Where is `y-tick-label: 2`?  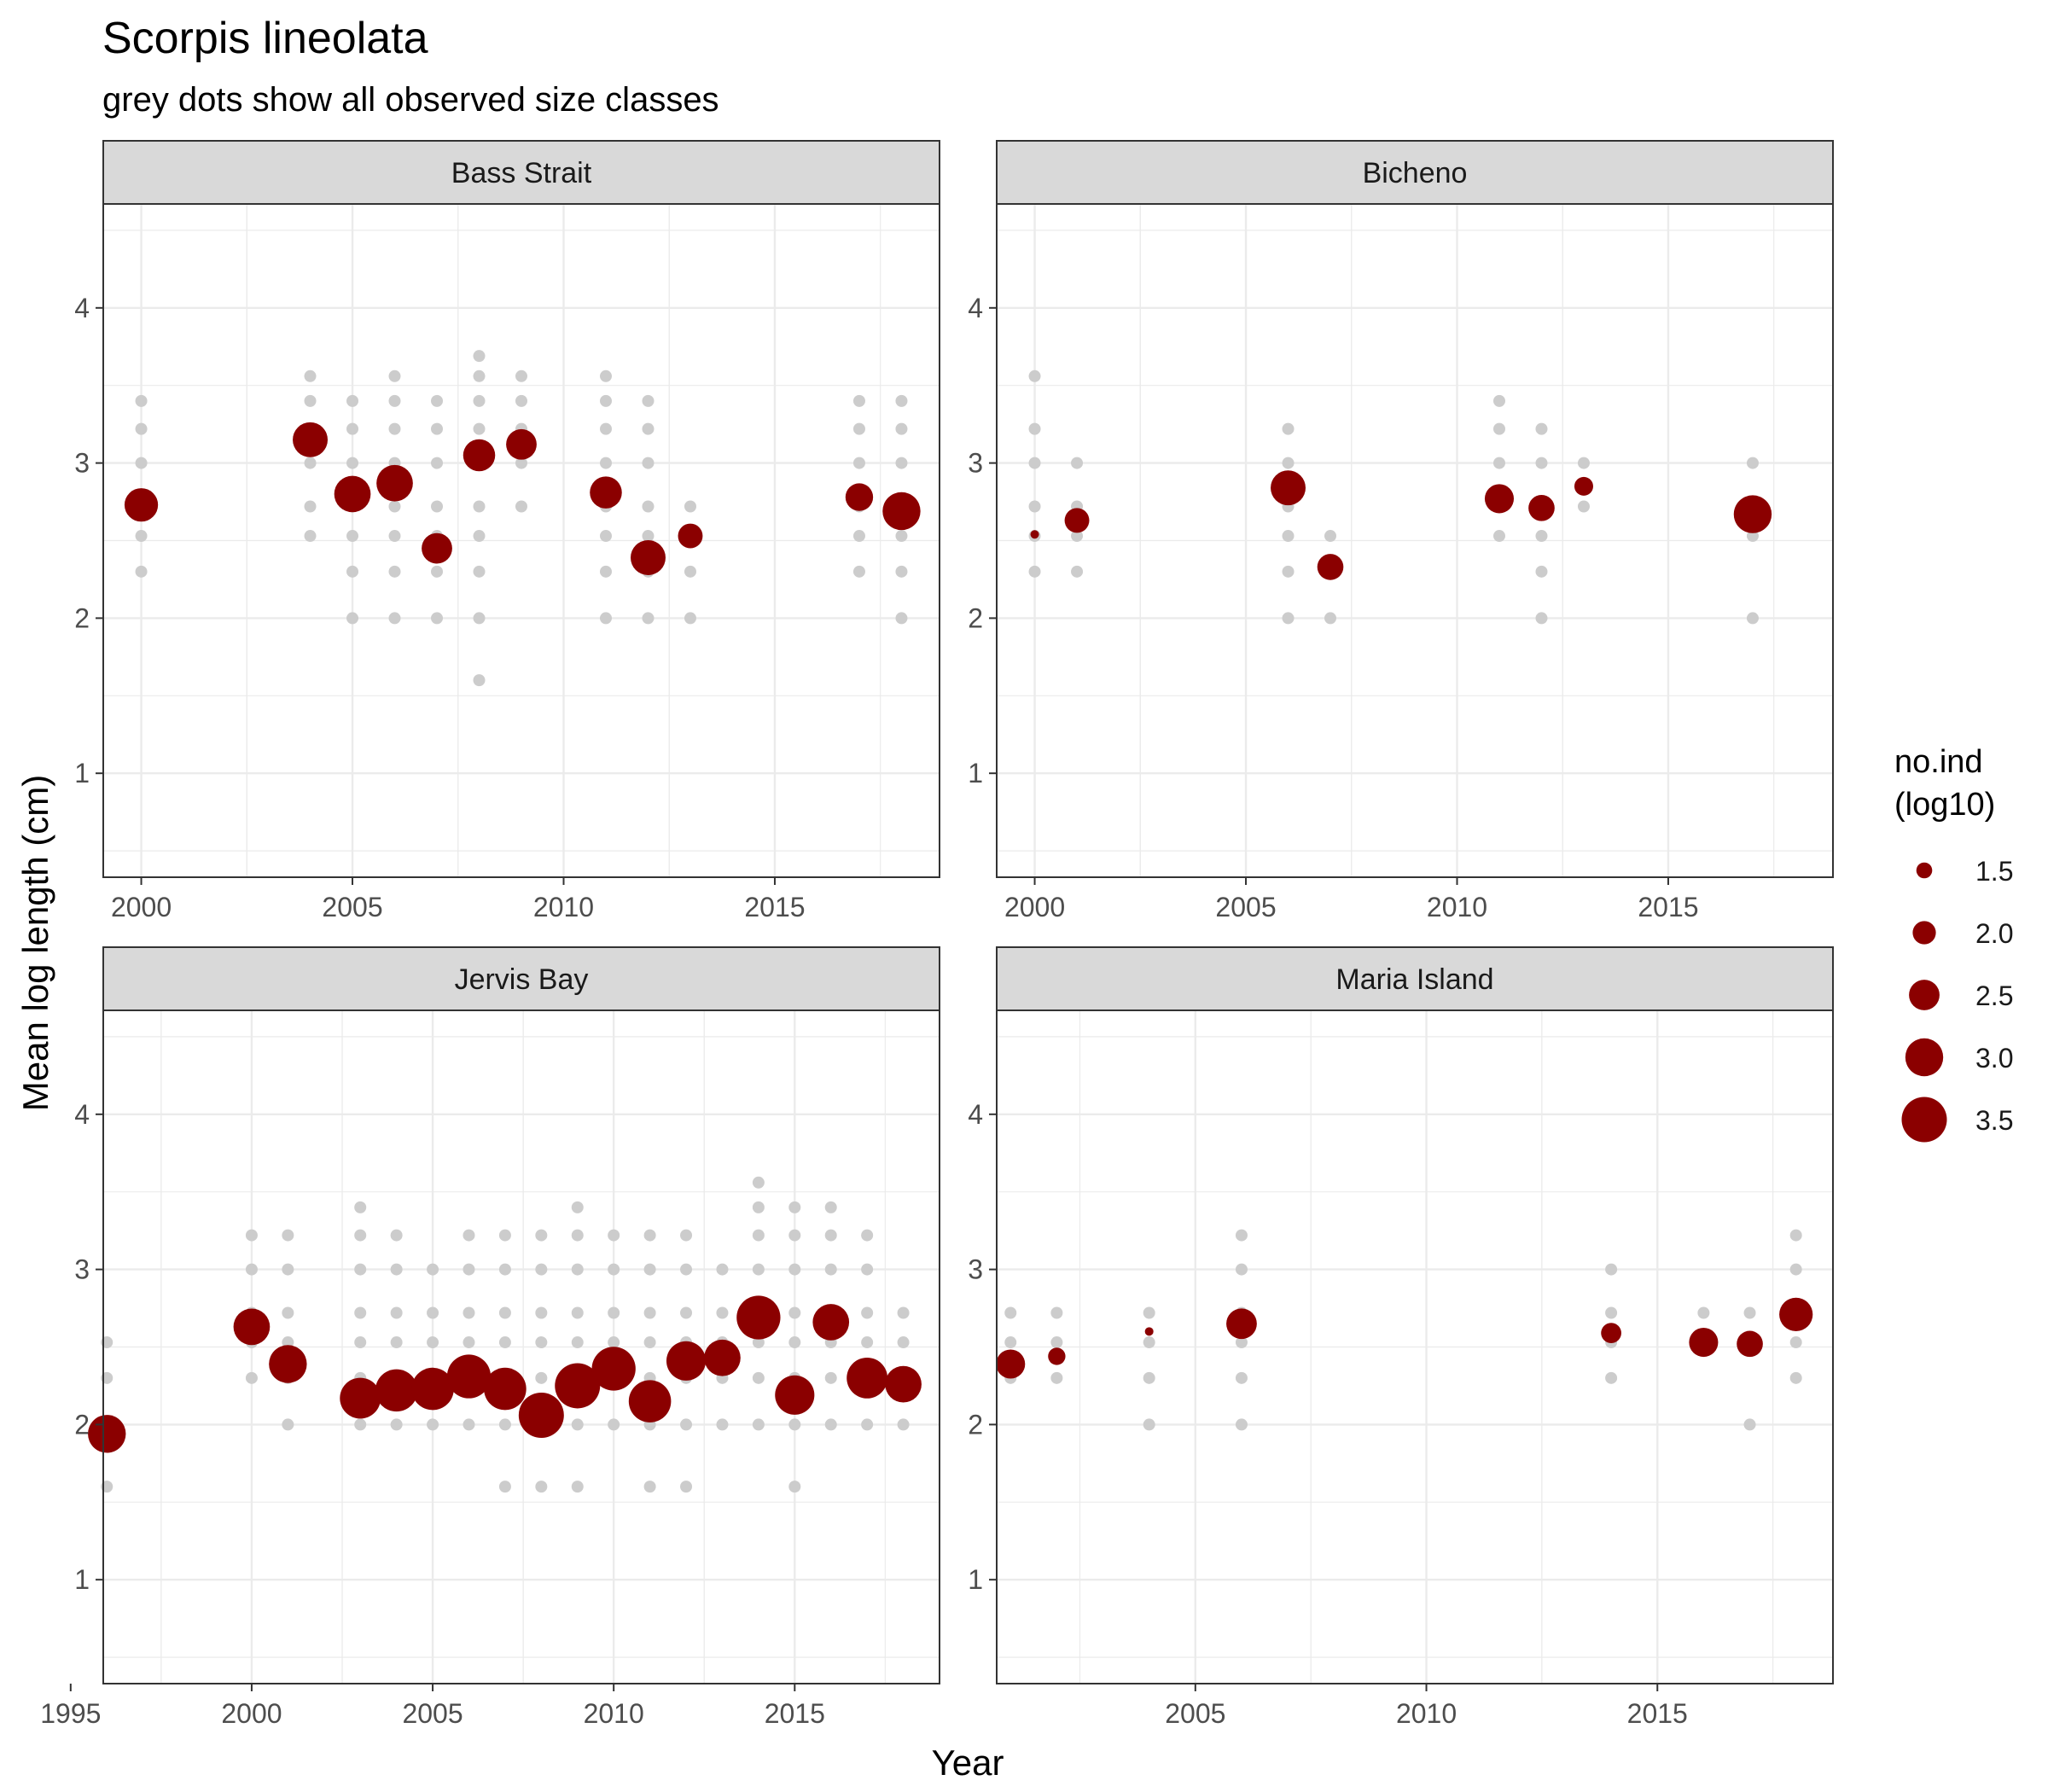 y-tick-label: 2 is located at coordinates (82, 1424).